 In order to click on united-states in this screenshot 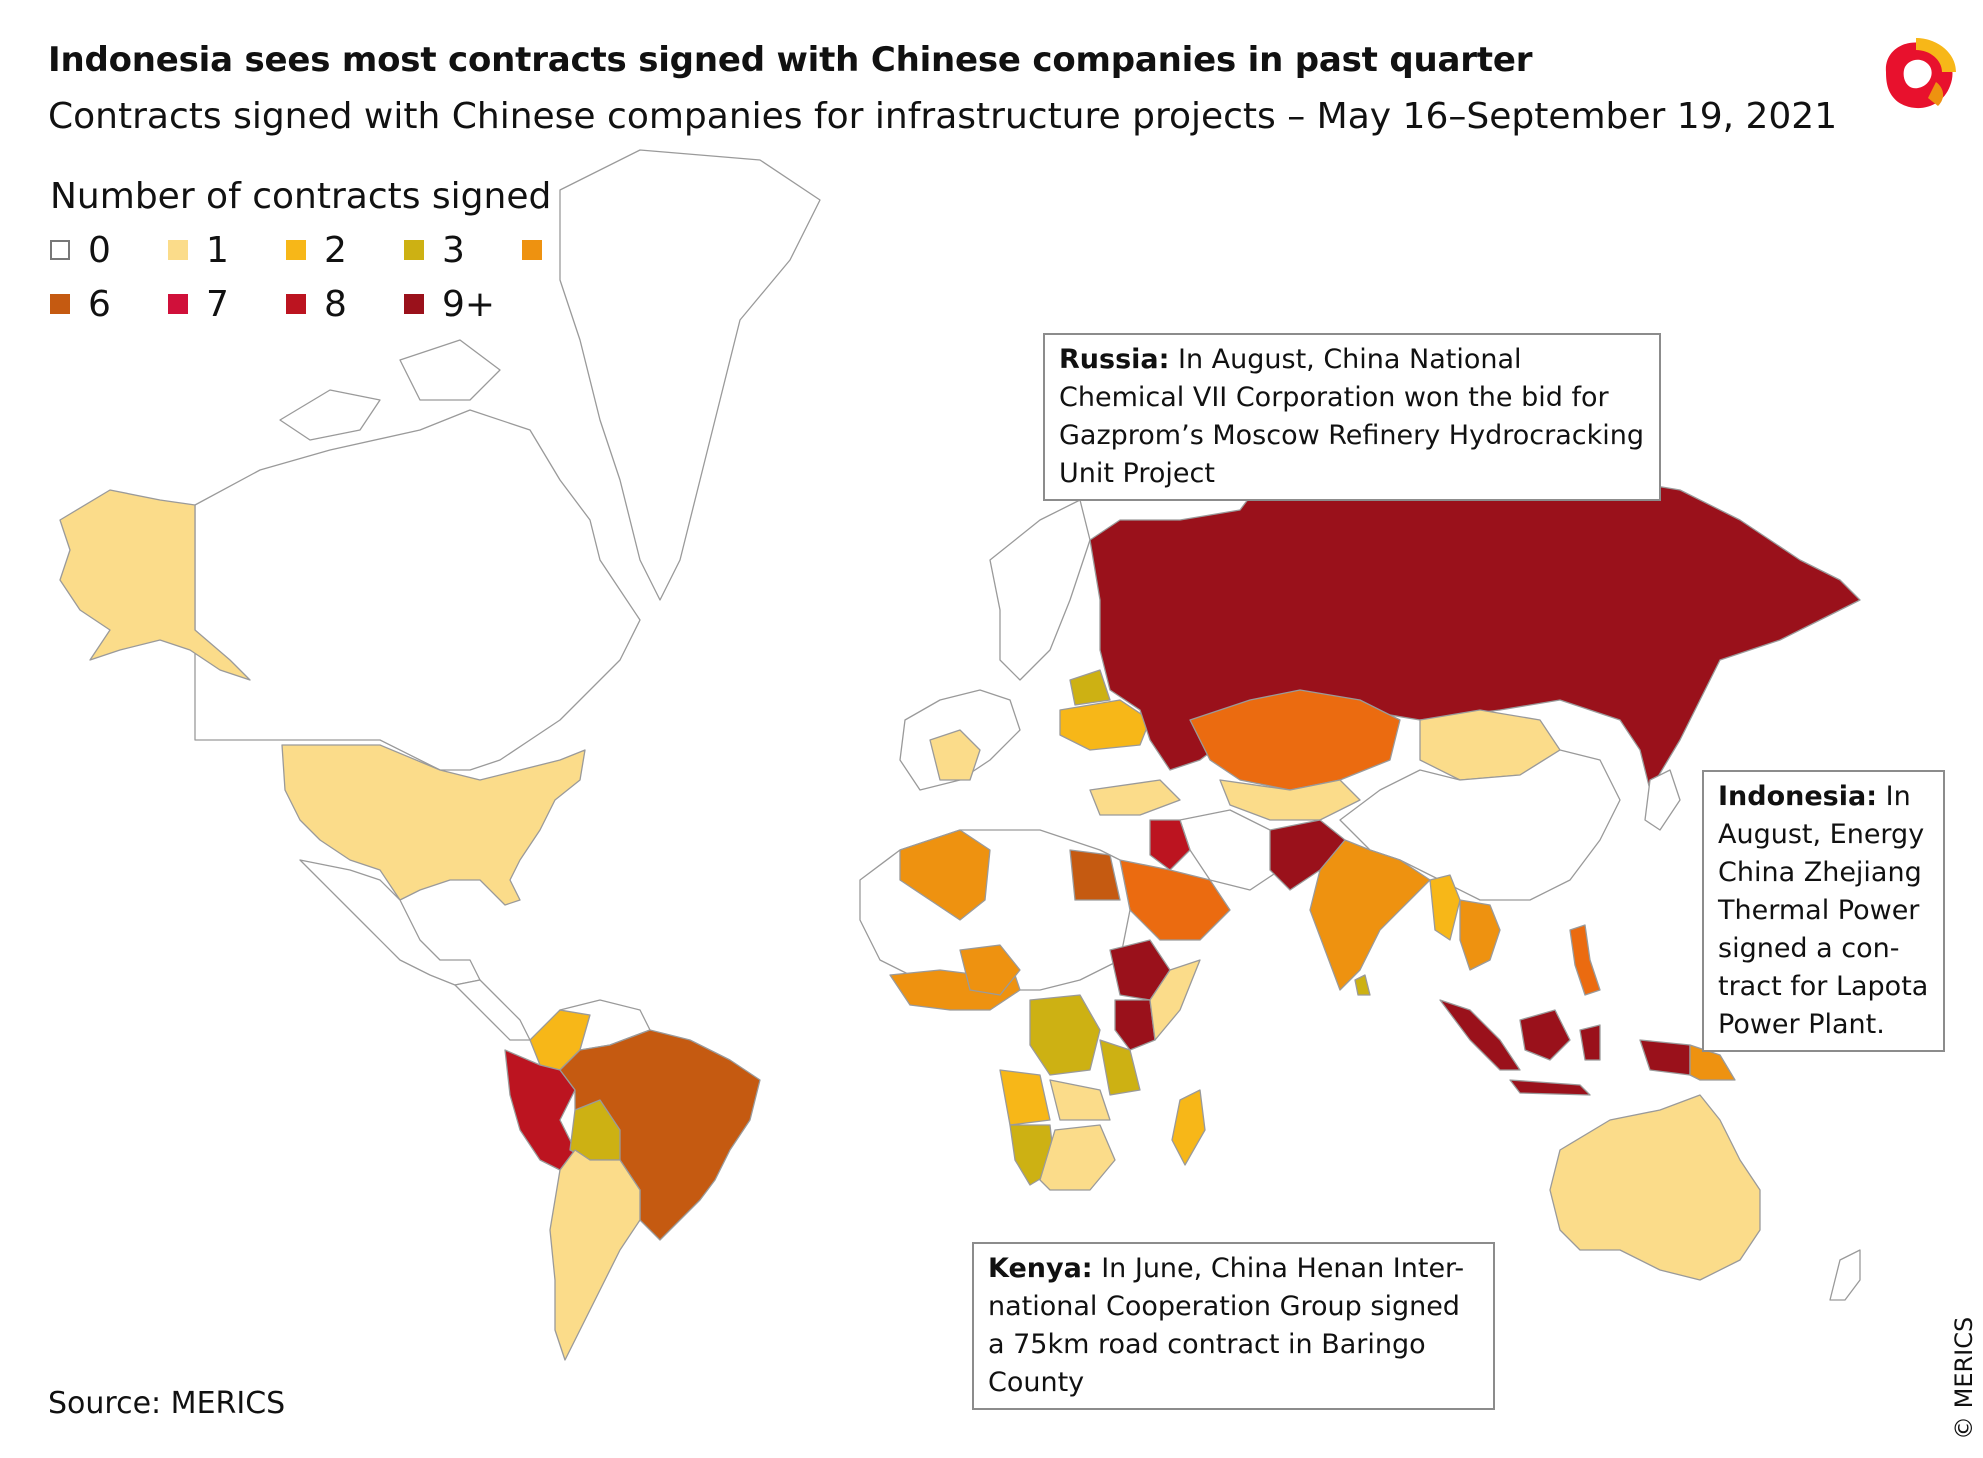, I will do `click(433, 825)`.